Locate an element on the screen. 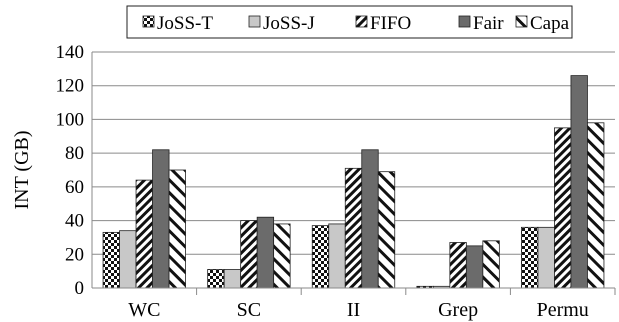 This screenshot has width=619, height=322. bar-joss-j-wc is located at coordinates (128, 259).